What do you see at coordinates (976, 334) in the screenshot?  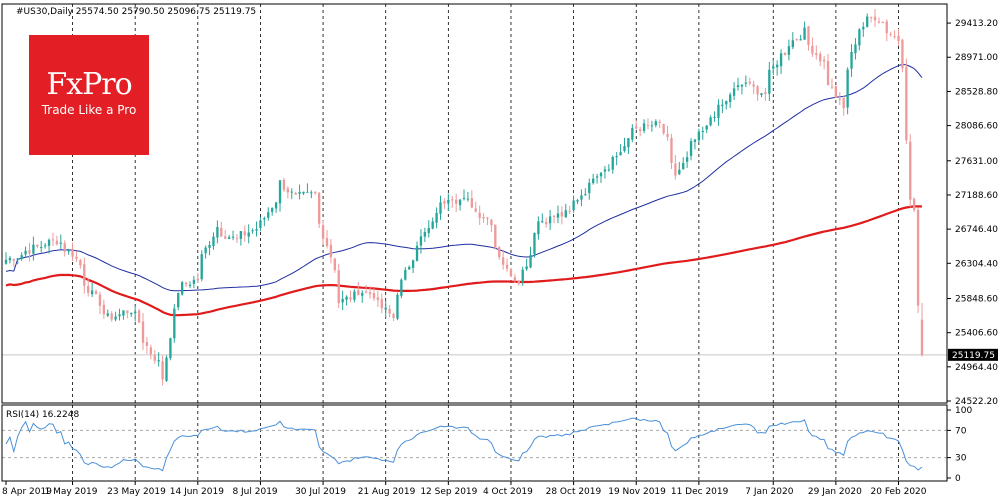 I see `price-tick-label: 25406.60` at bounding box center [976, 334].